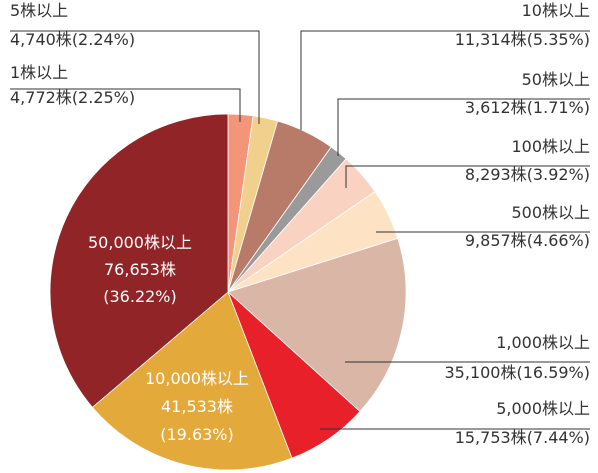 The image size is (598, 473). What do you see at coordinates (491, 437) in the screenshot?
I see `slice-value: 15,753株` at bounding box center [491, 437].